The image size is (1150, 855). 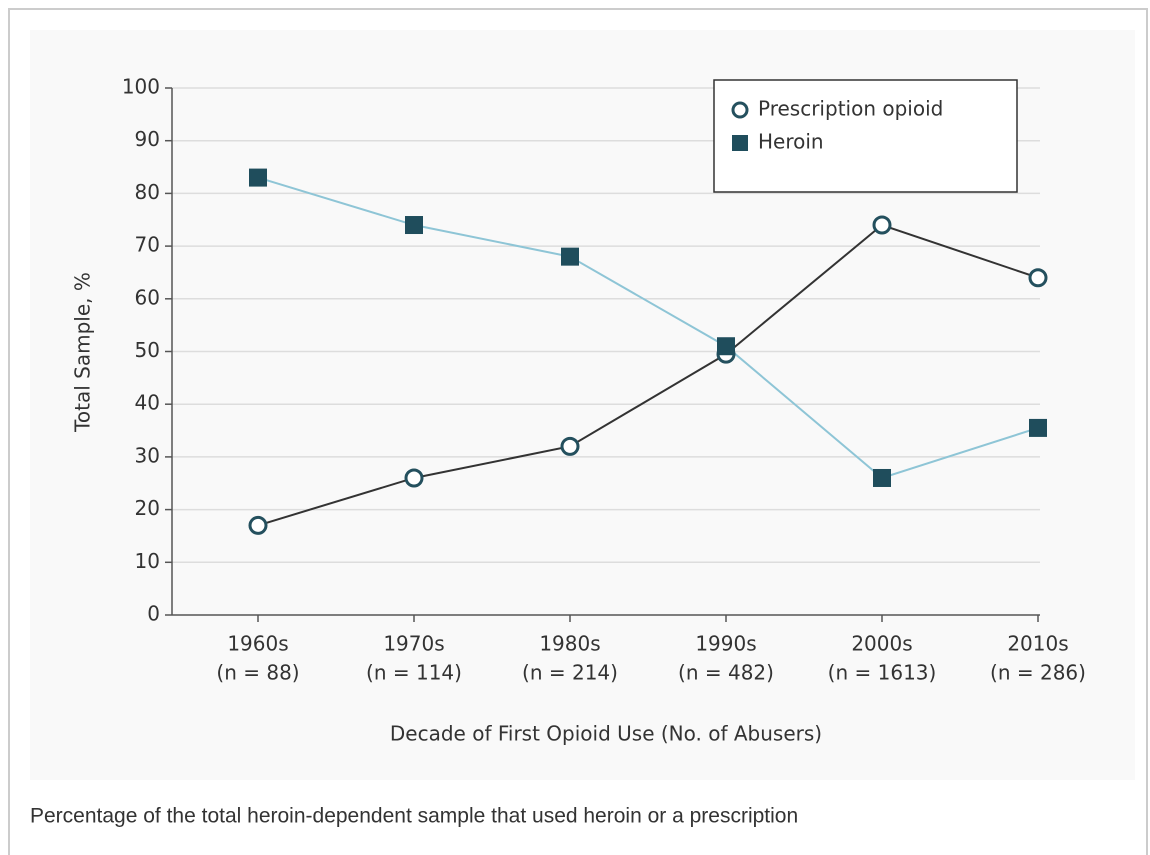 What do you see at coordinates (147, 139) in the screenshot?
I see `y-tick-label: 90` at bounding box center [147, 139].